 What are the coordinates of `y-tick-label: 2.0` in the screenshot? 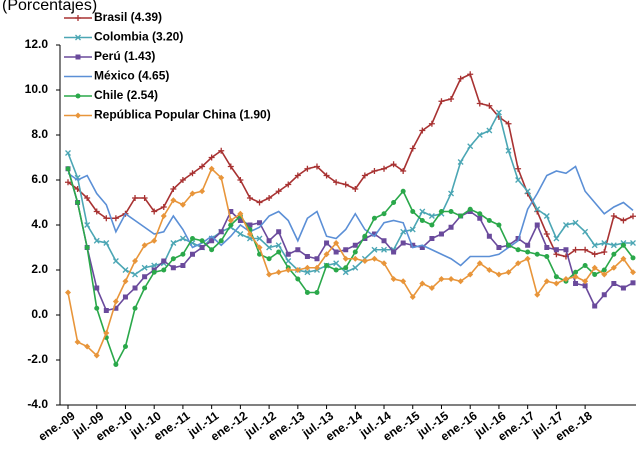 It's located at (39, 269).